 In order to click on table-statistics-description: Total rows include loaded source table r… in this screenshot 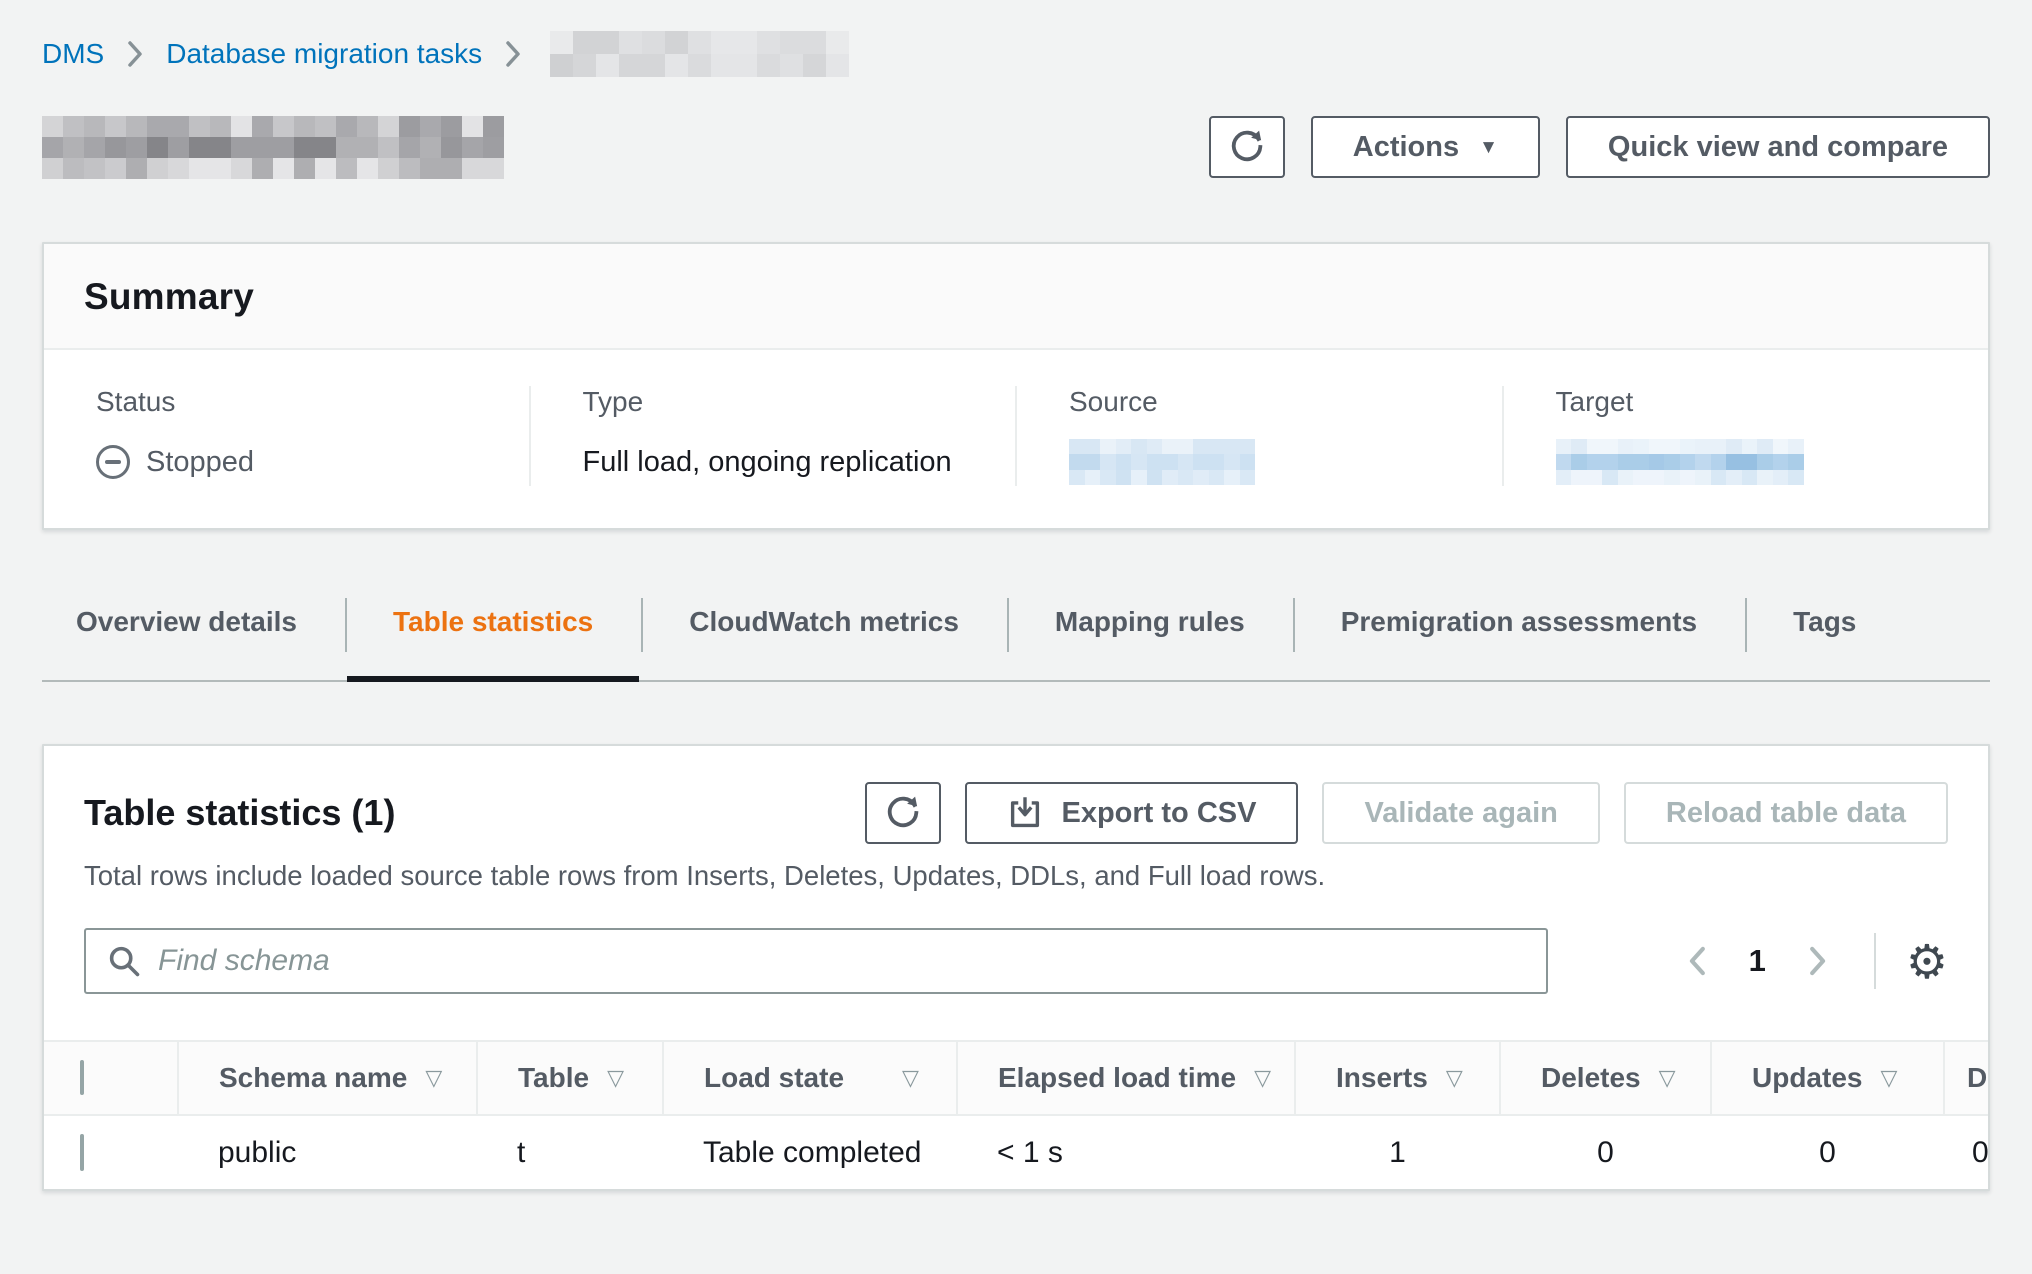, I will do `click(705, 875)`.